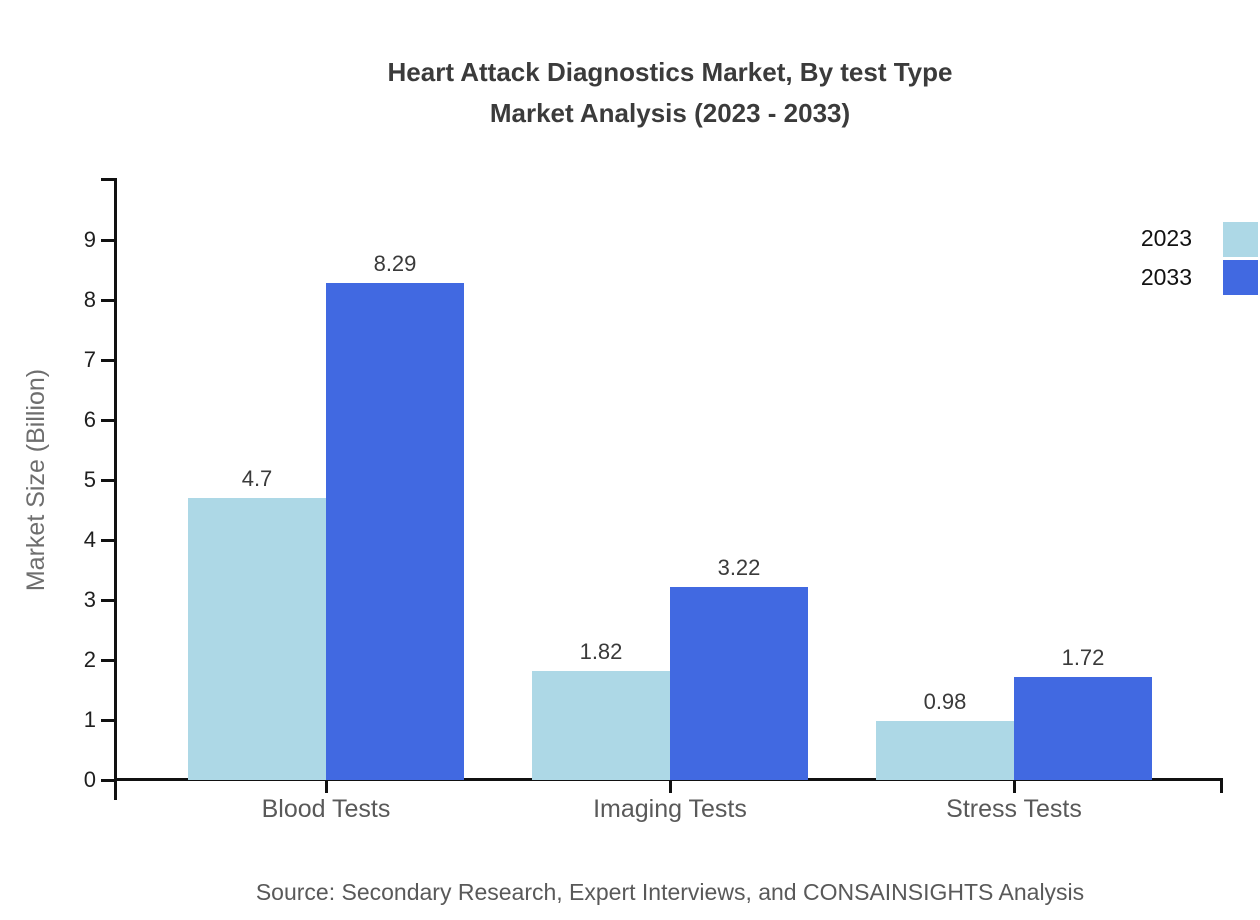 The image size is (1260, 920). What do you see at coordinates (89, 299) in the screenshot?
I see `y-tick-label: 8` at bounding box center [89, 299].